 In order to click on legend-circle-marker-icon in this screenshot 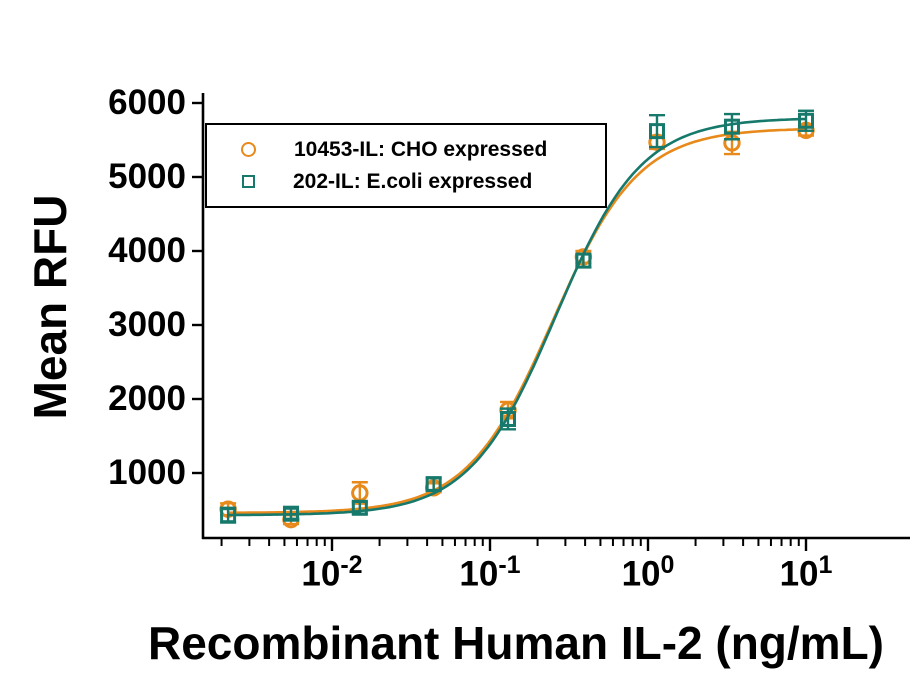, I will do `click(248, 149)`.